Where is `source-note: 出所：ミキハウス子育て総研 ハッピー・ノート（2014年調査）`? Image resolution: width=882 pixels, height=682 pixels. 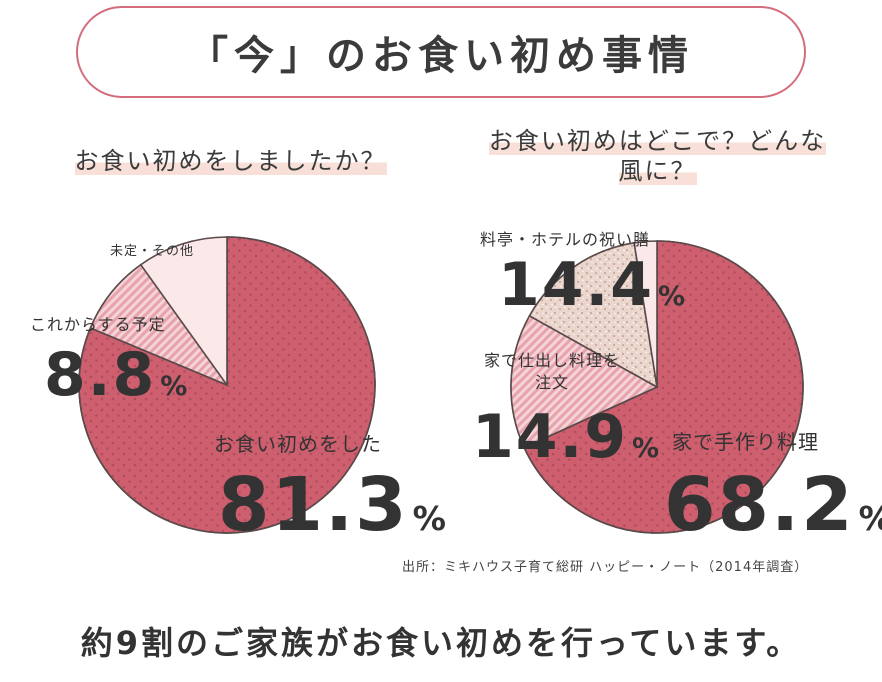 source-note: 出所：ミキハウス子育て総研 ハッピー・ノート（2014年調査） is located at coordinates (605, 567).